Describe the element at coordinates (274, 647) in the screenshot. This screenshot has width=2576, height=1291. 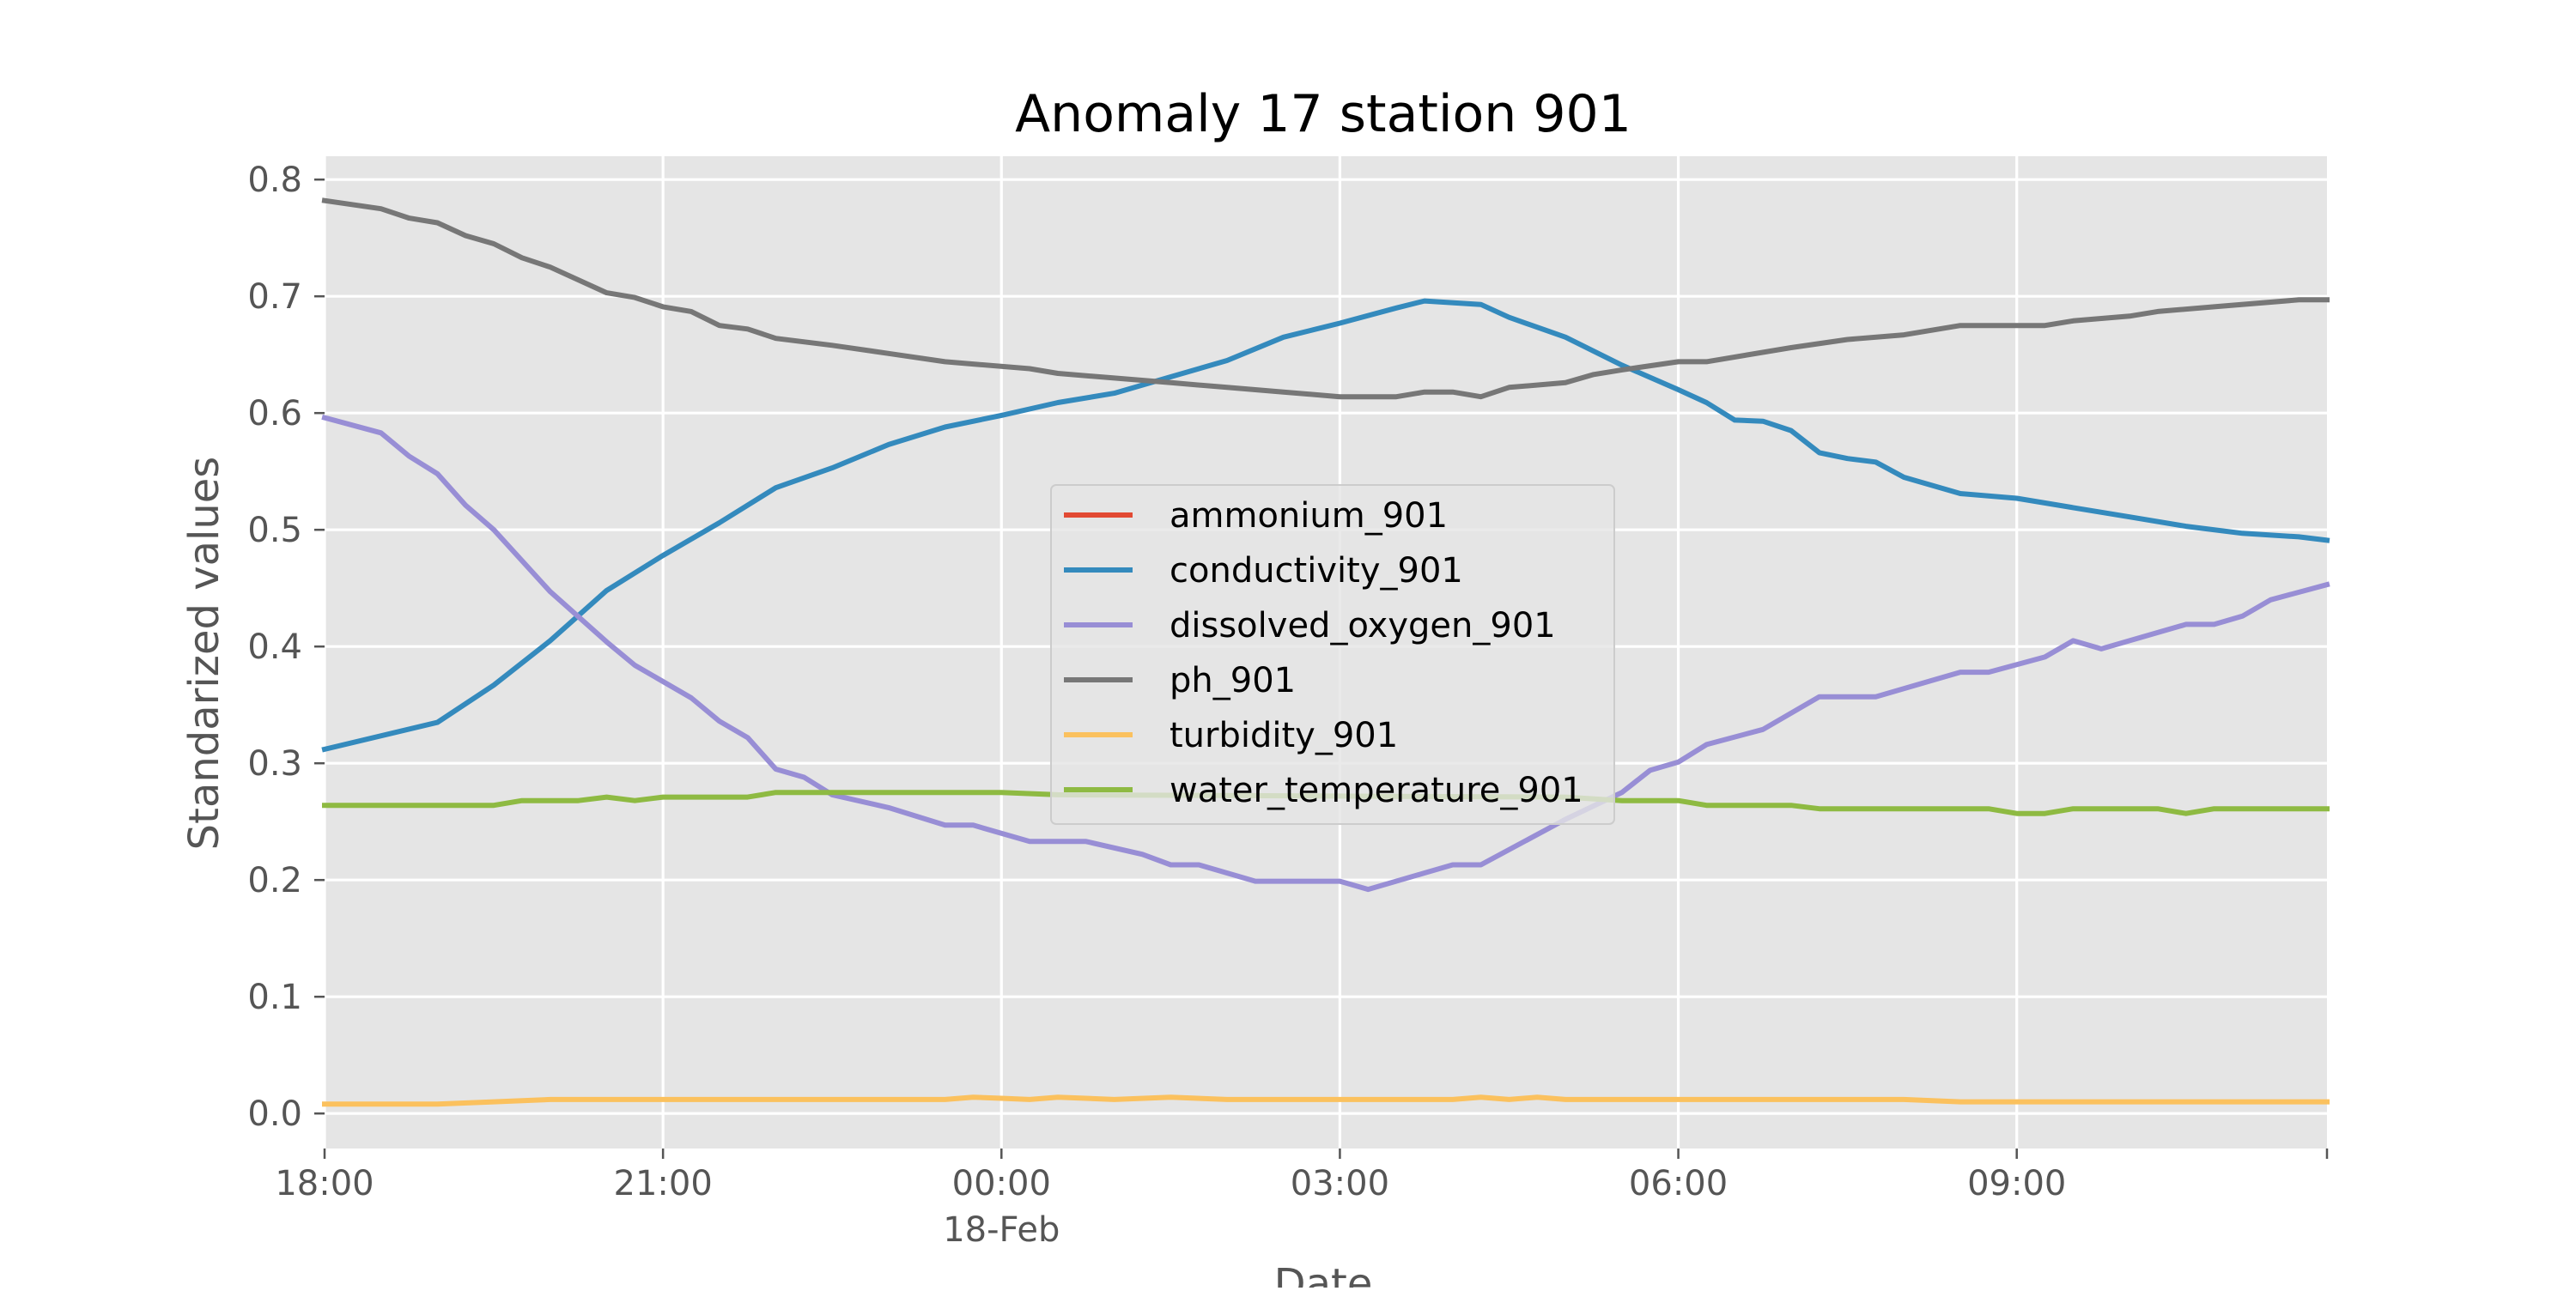
I see `y-tick-label: 0.4` at that location.